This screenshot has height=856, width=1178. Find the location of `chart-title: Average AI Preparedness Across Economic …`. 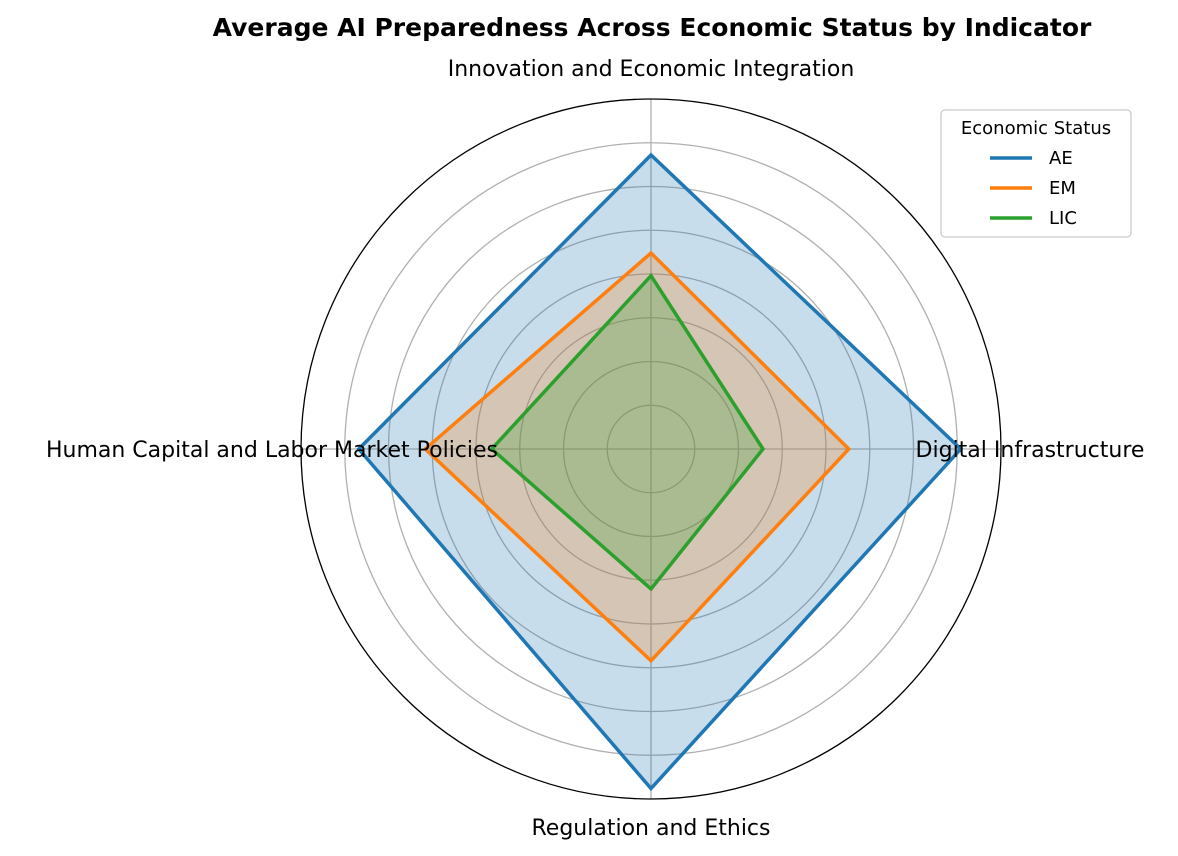

chart-title: Average AI Preparedness Across Economic … is located at coordinates (652, 27).